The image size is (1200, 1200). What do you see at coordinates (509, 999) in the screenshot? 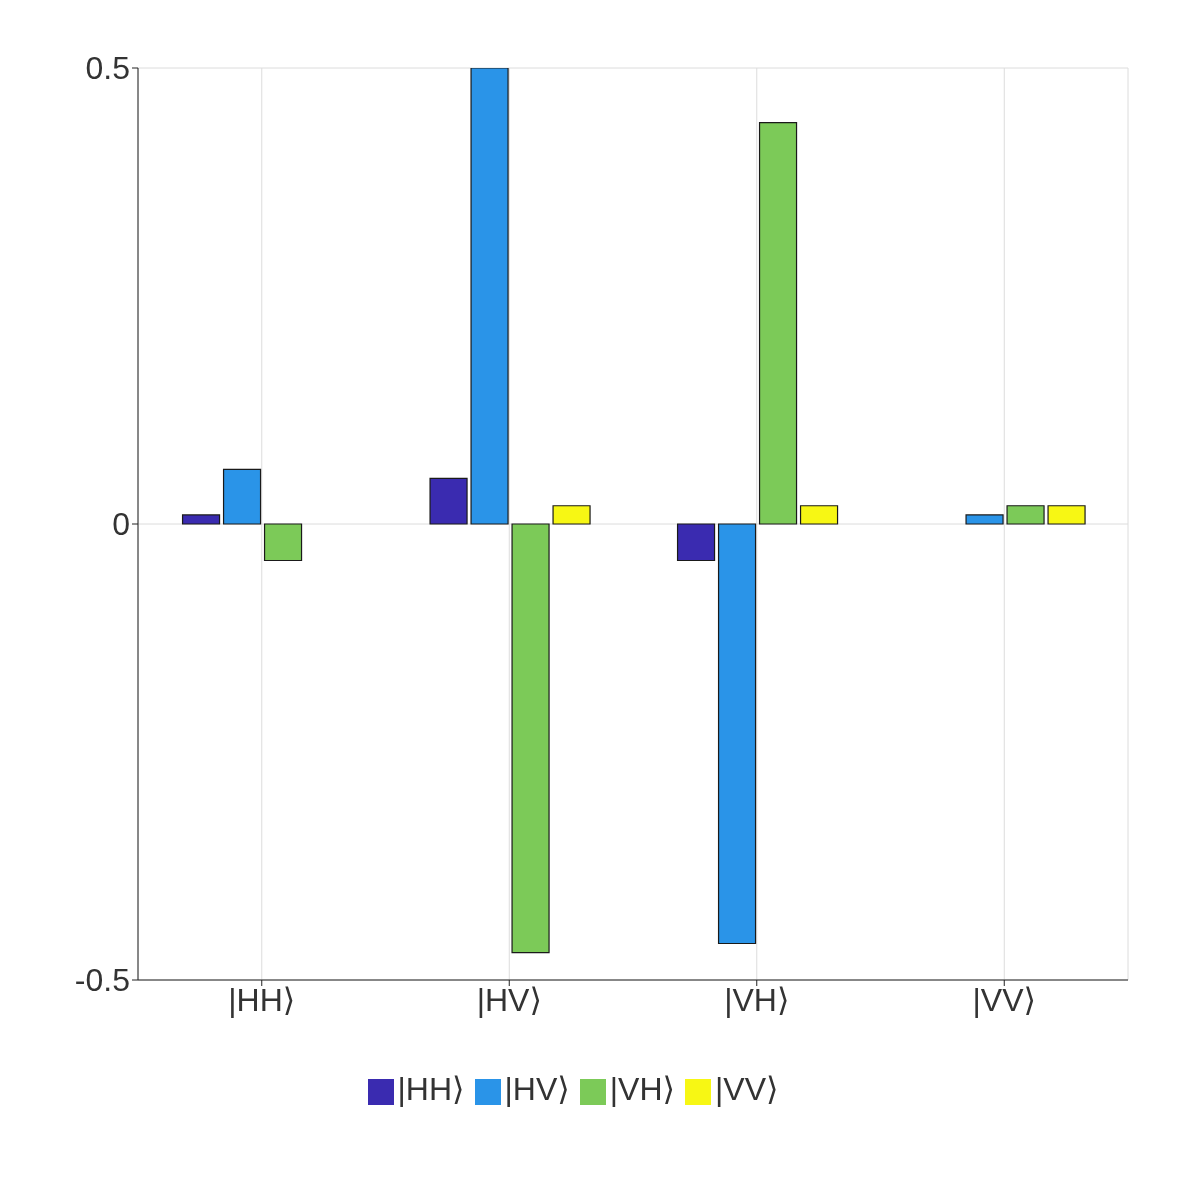
I see `x-tick-label: |HV⟩` at bounding box center [509, 999].